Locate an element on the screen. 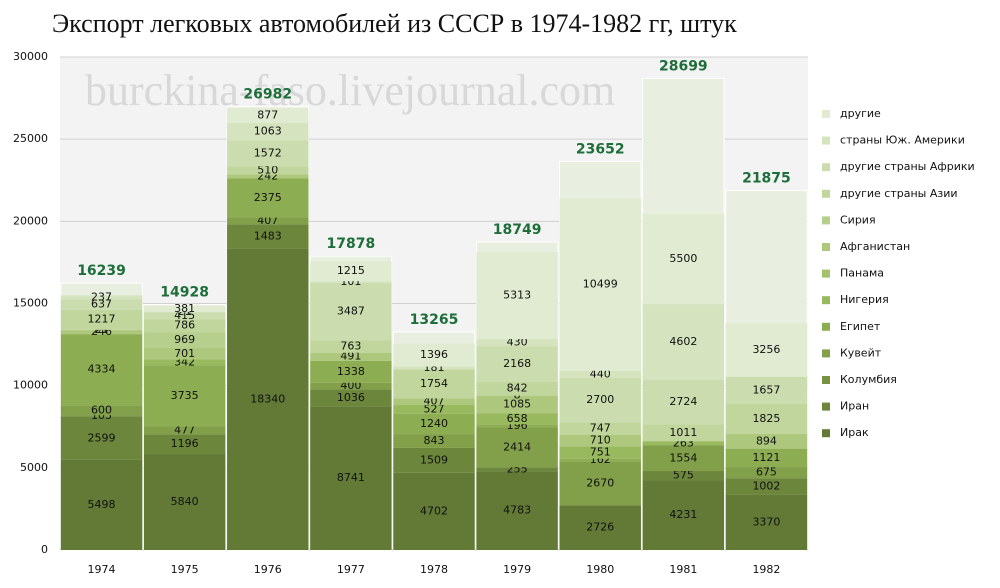 Image resolution: width=1000 pixels, height=588 pixels. total-label: 17878 is located at coordinates (351, 244).